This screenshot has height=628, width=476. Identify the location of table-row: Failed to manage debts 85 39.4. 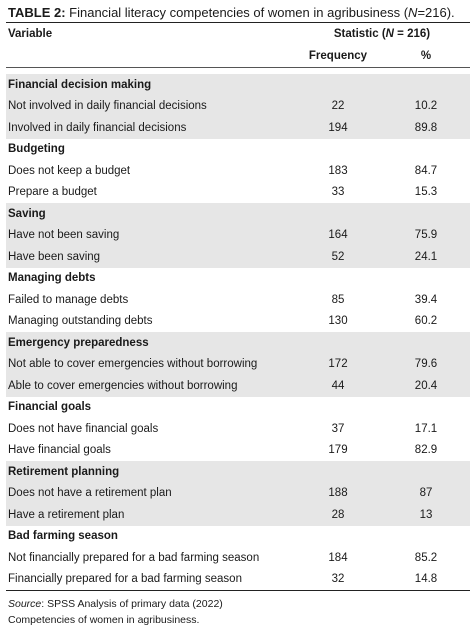
(238, 300).